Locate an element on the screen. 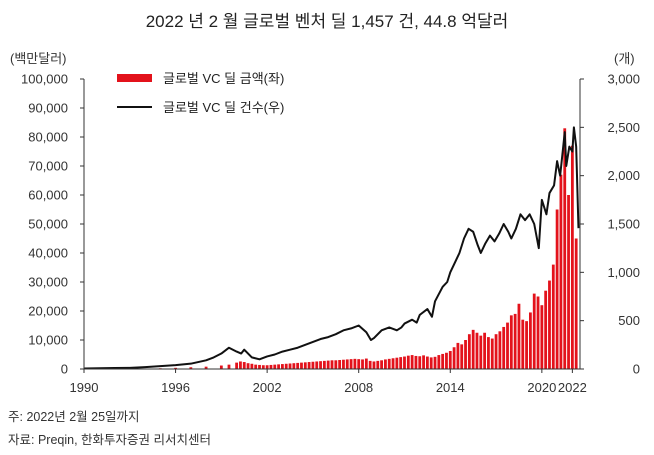  right-tick-label: 0 is located at coordinates (636, 369).